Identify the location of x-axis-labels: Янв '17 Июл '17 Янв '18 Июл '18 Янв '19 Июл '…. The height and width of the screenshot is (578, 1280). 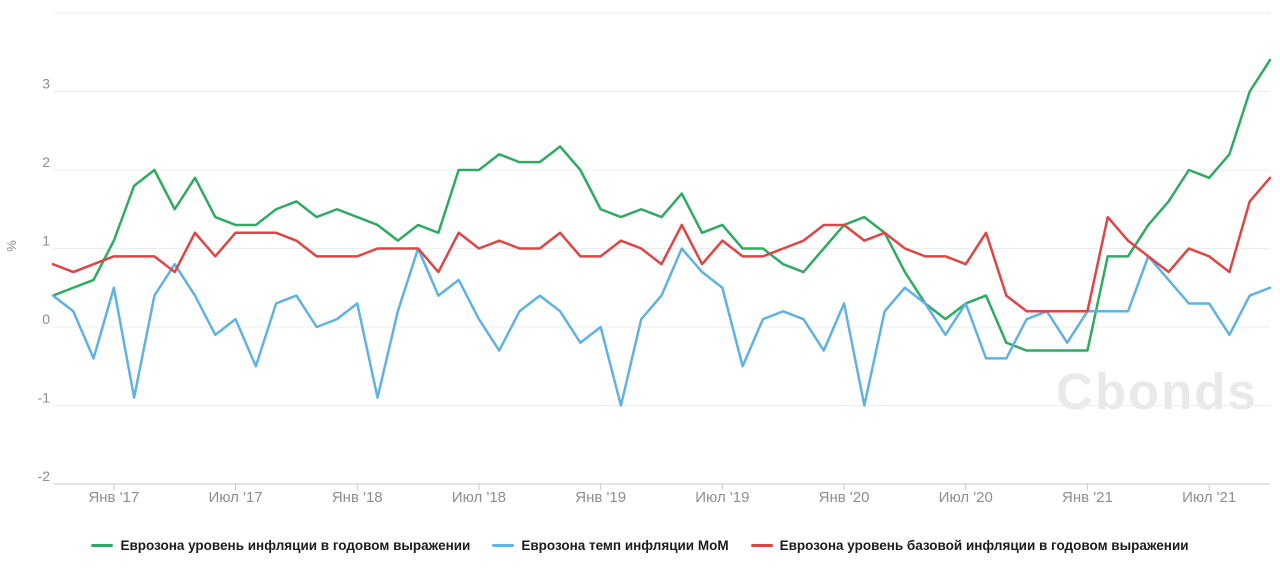
(662, 495).